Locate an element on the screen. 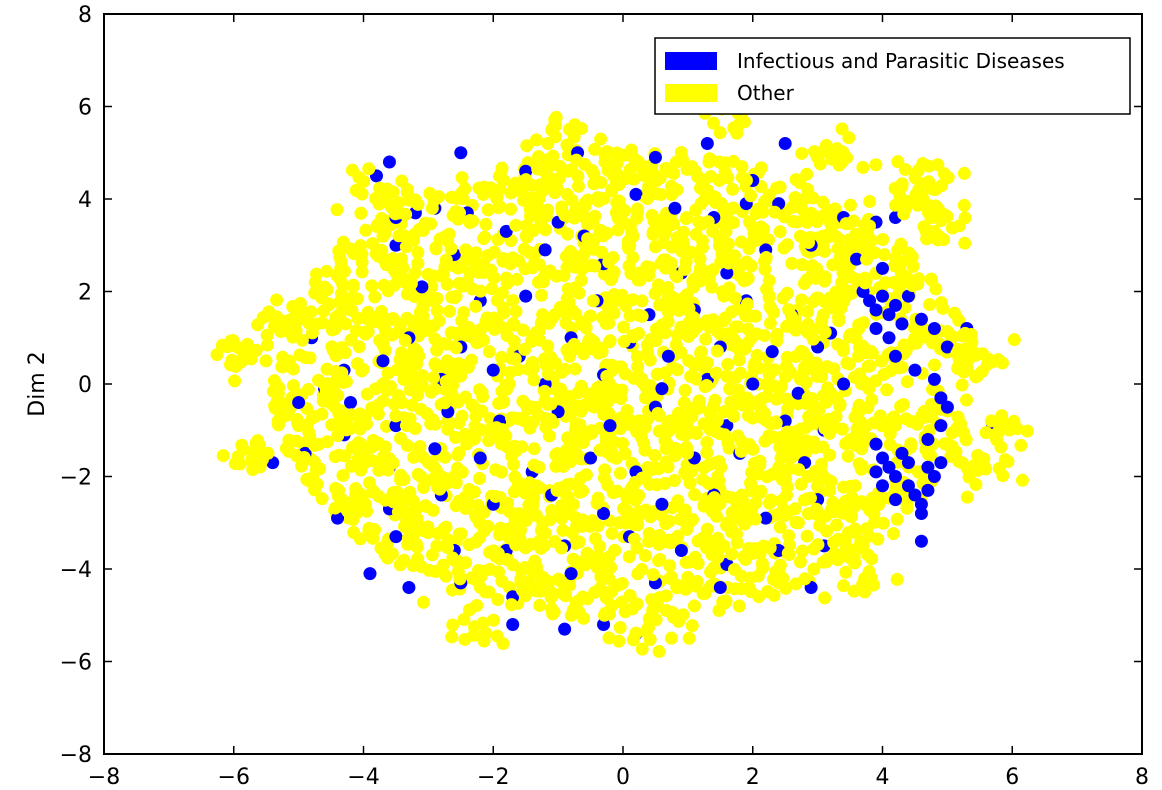 This screenshot has height=790, width=1162. y-tick-label: 2 is located at coordinates (85, 293).